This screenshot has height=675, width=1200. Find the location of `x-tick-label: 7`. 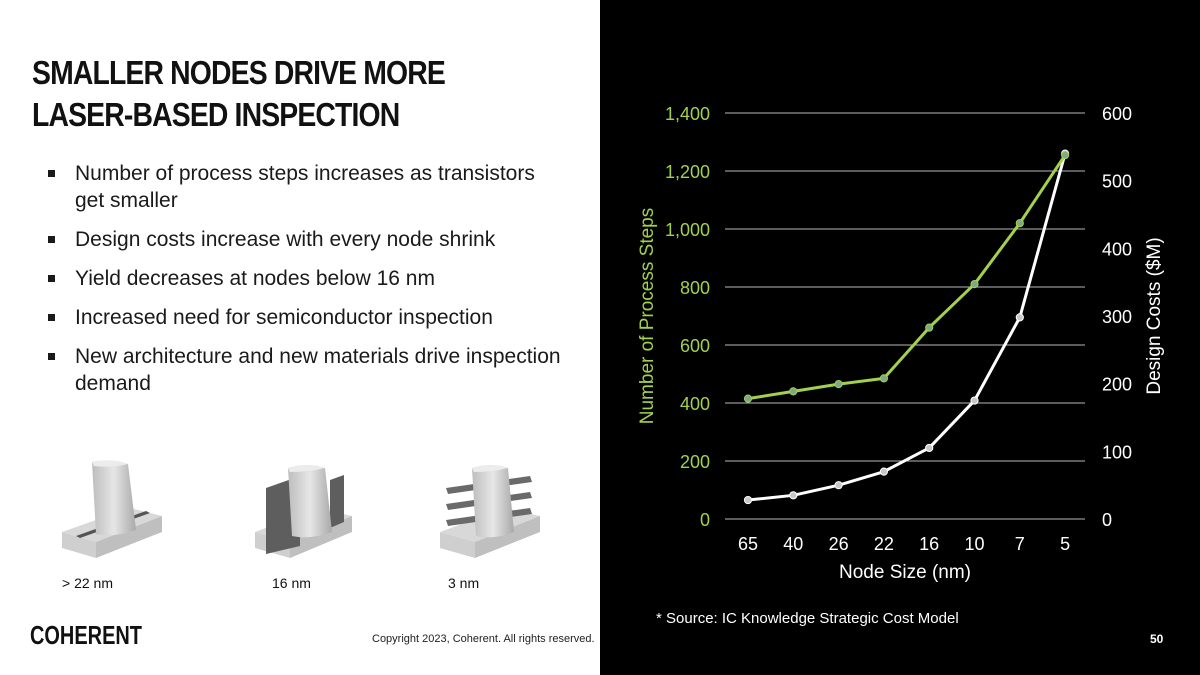

x-tick-label: 7 is located at coordinates (1020, 544).